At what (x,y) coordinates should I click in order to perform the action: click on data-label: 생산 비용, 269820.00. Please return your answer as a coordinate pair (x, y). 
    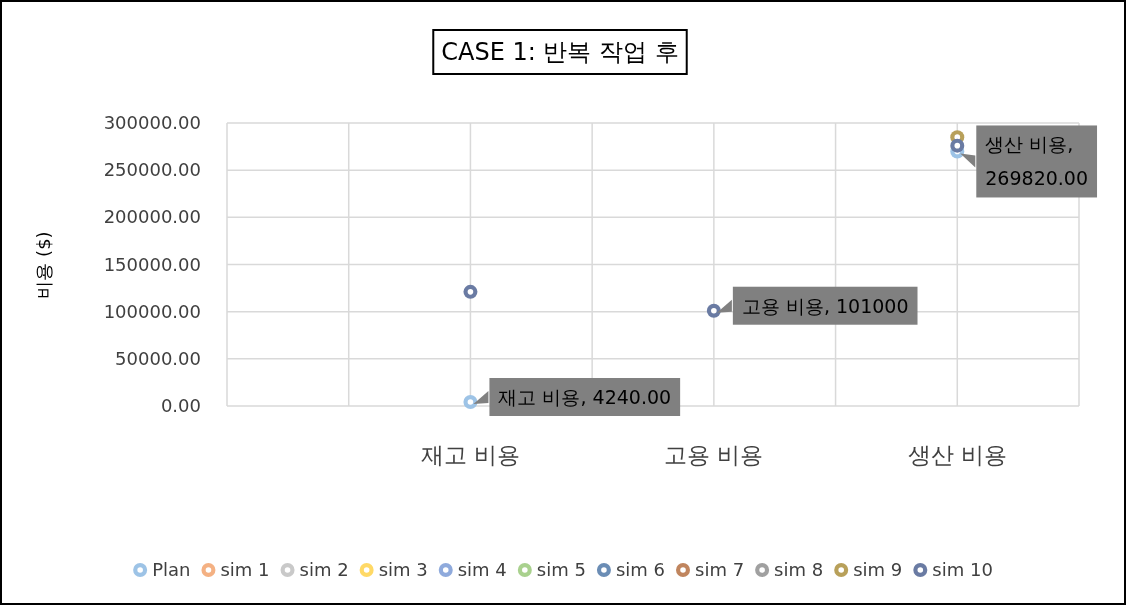
    Looking at the image, I should click on (1037, 161).